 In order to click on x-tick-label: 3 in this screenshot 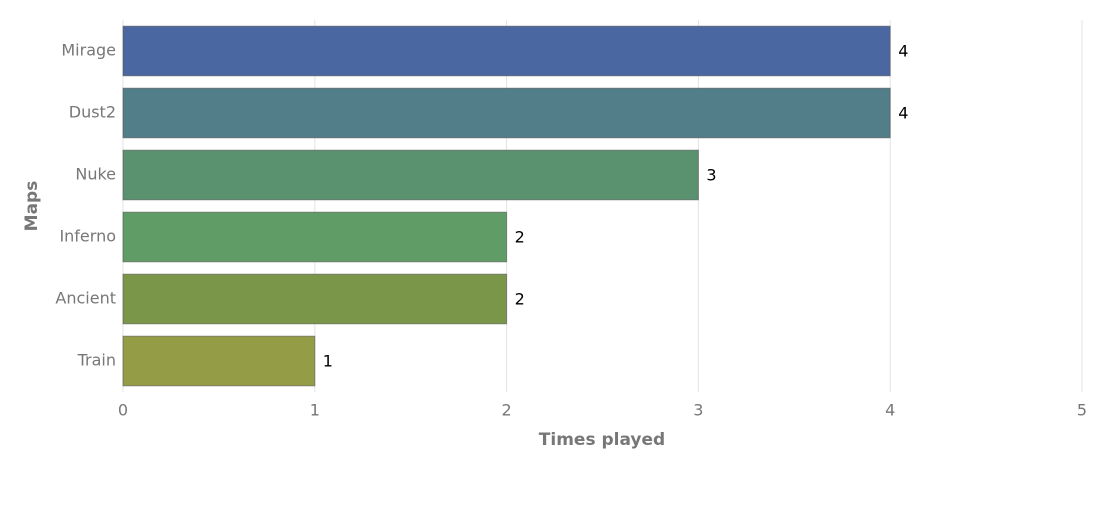, I will do `click(698, 410)`.